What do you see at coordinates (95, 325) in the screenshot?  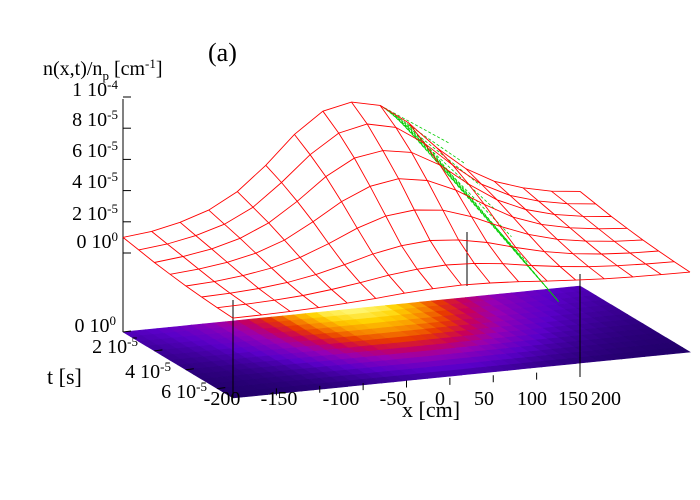 I see `t-tick-label: 0 100` at bounding box center [95, 325].